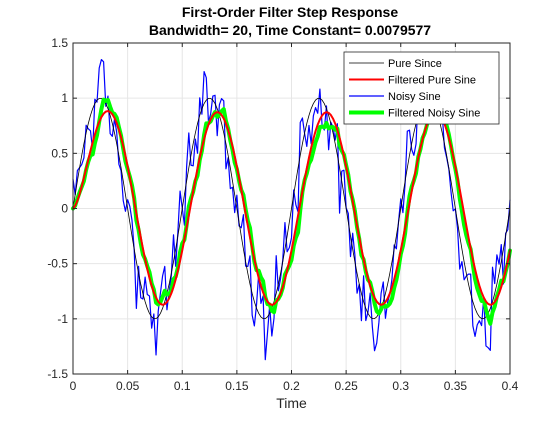  Describe the element at coordinates (291, 403) in the screenshot. I see `x-axis-label: Time` at that location.